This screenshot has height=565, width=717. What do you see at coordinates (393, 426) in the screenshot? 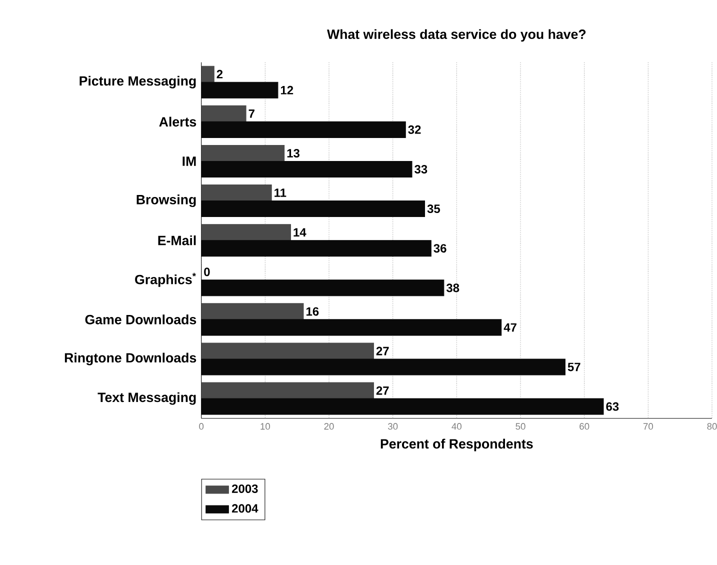
I see `x-tick-label: 30` at bounding box center [393, 426].